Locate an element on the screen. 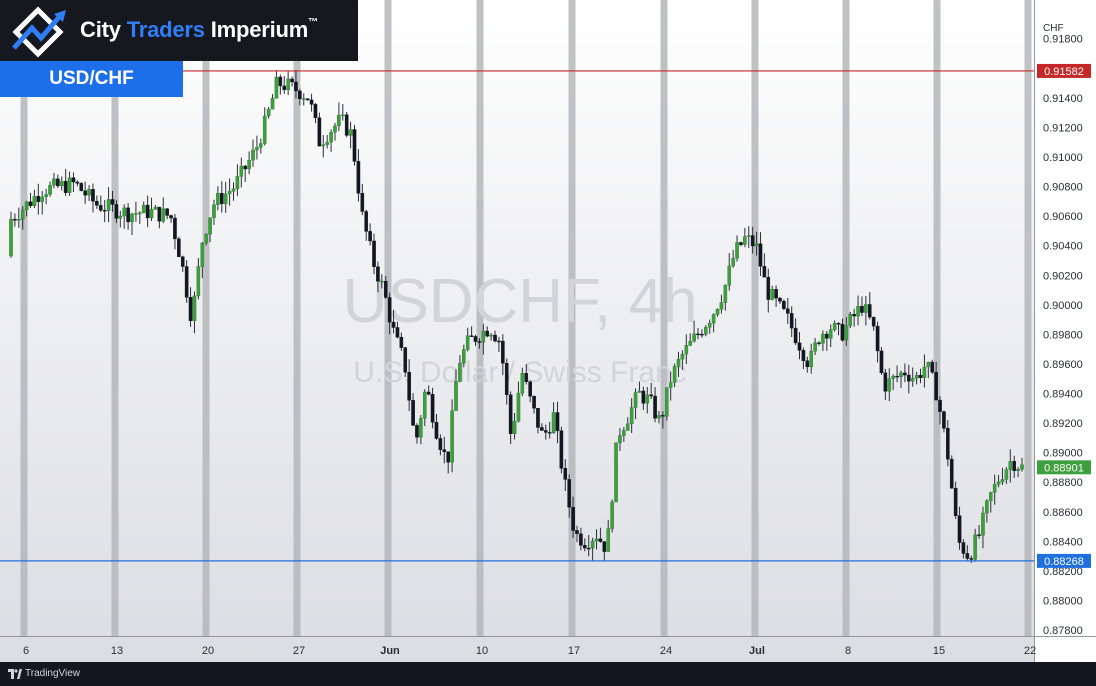  price-tick-label: 0.91200 is located at coordinates (1063, 128).